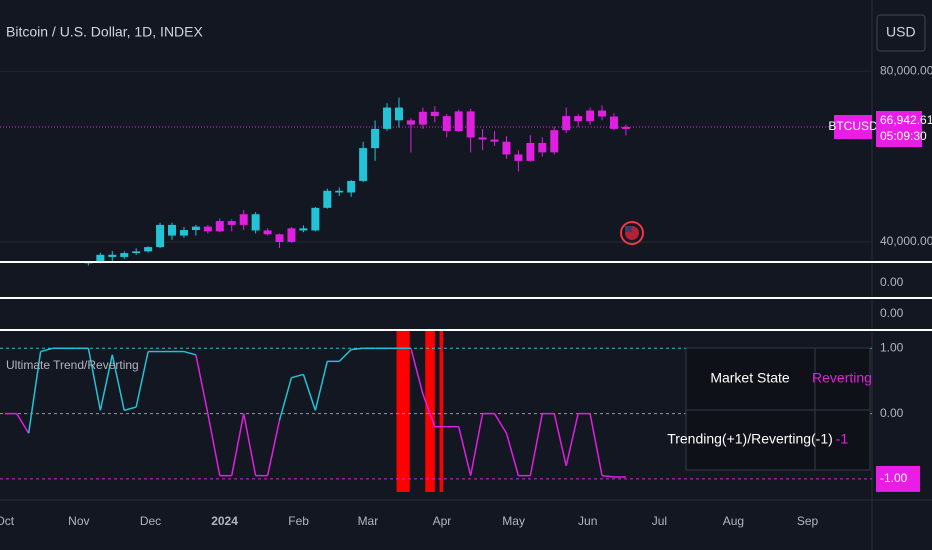 This screenshot has width=932, height=550. I want to click on table-label: Trending(+1)/Reverting(-1), so click(750, 439).